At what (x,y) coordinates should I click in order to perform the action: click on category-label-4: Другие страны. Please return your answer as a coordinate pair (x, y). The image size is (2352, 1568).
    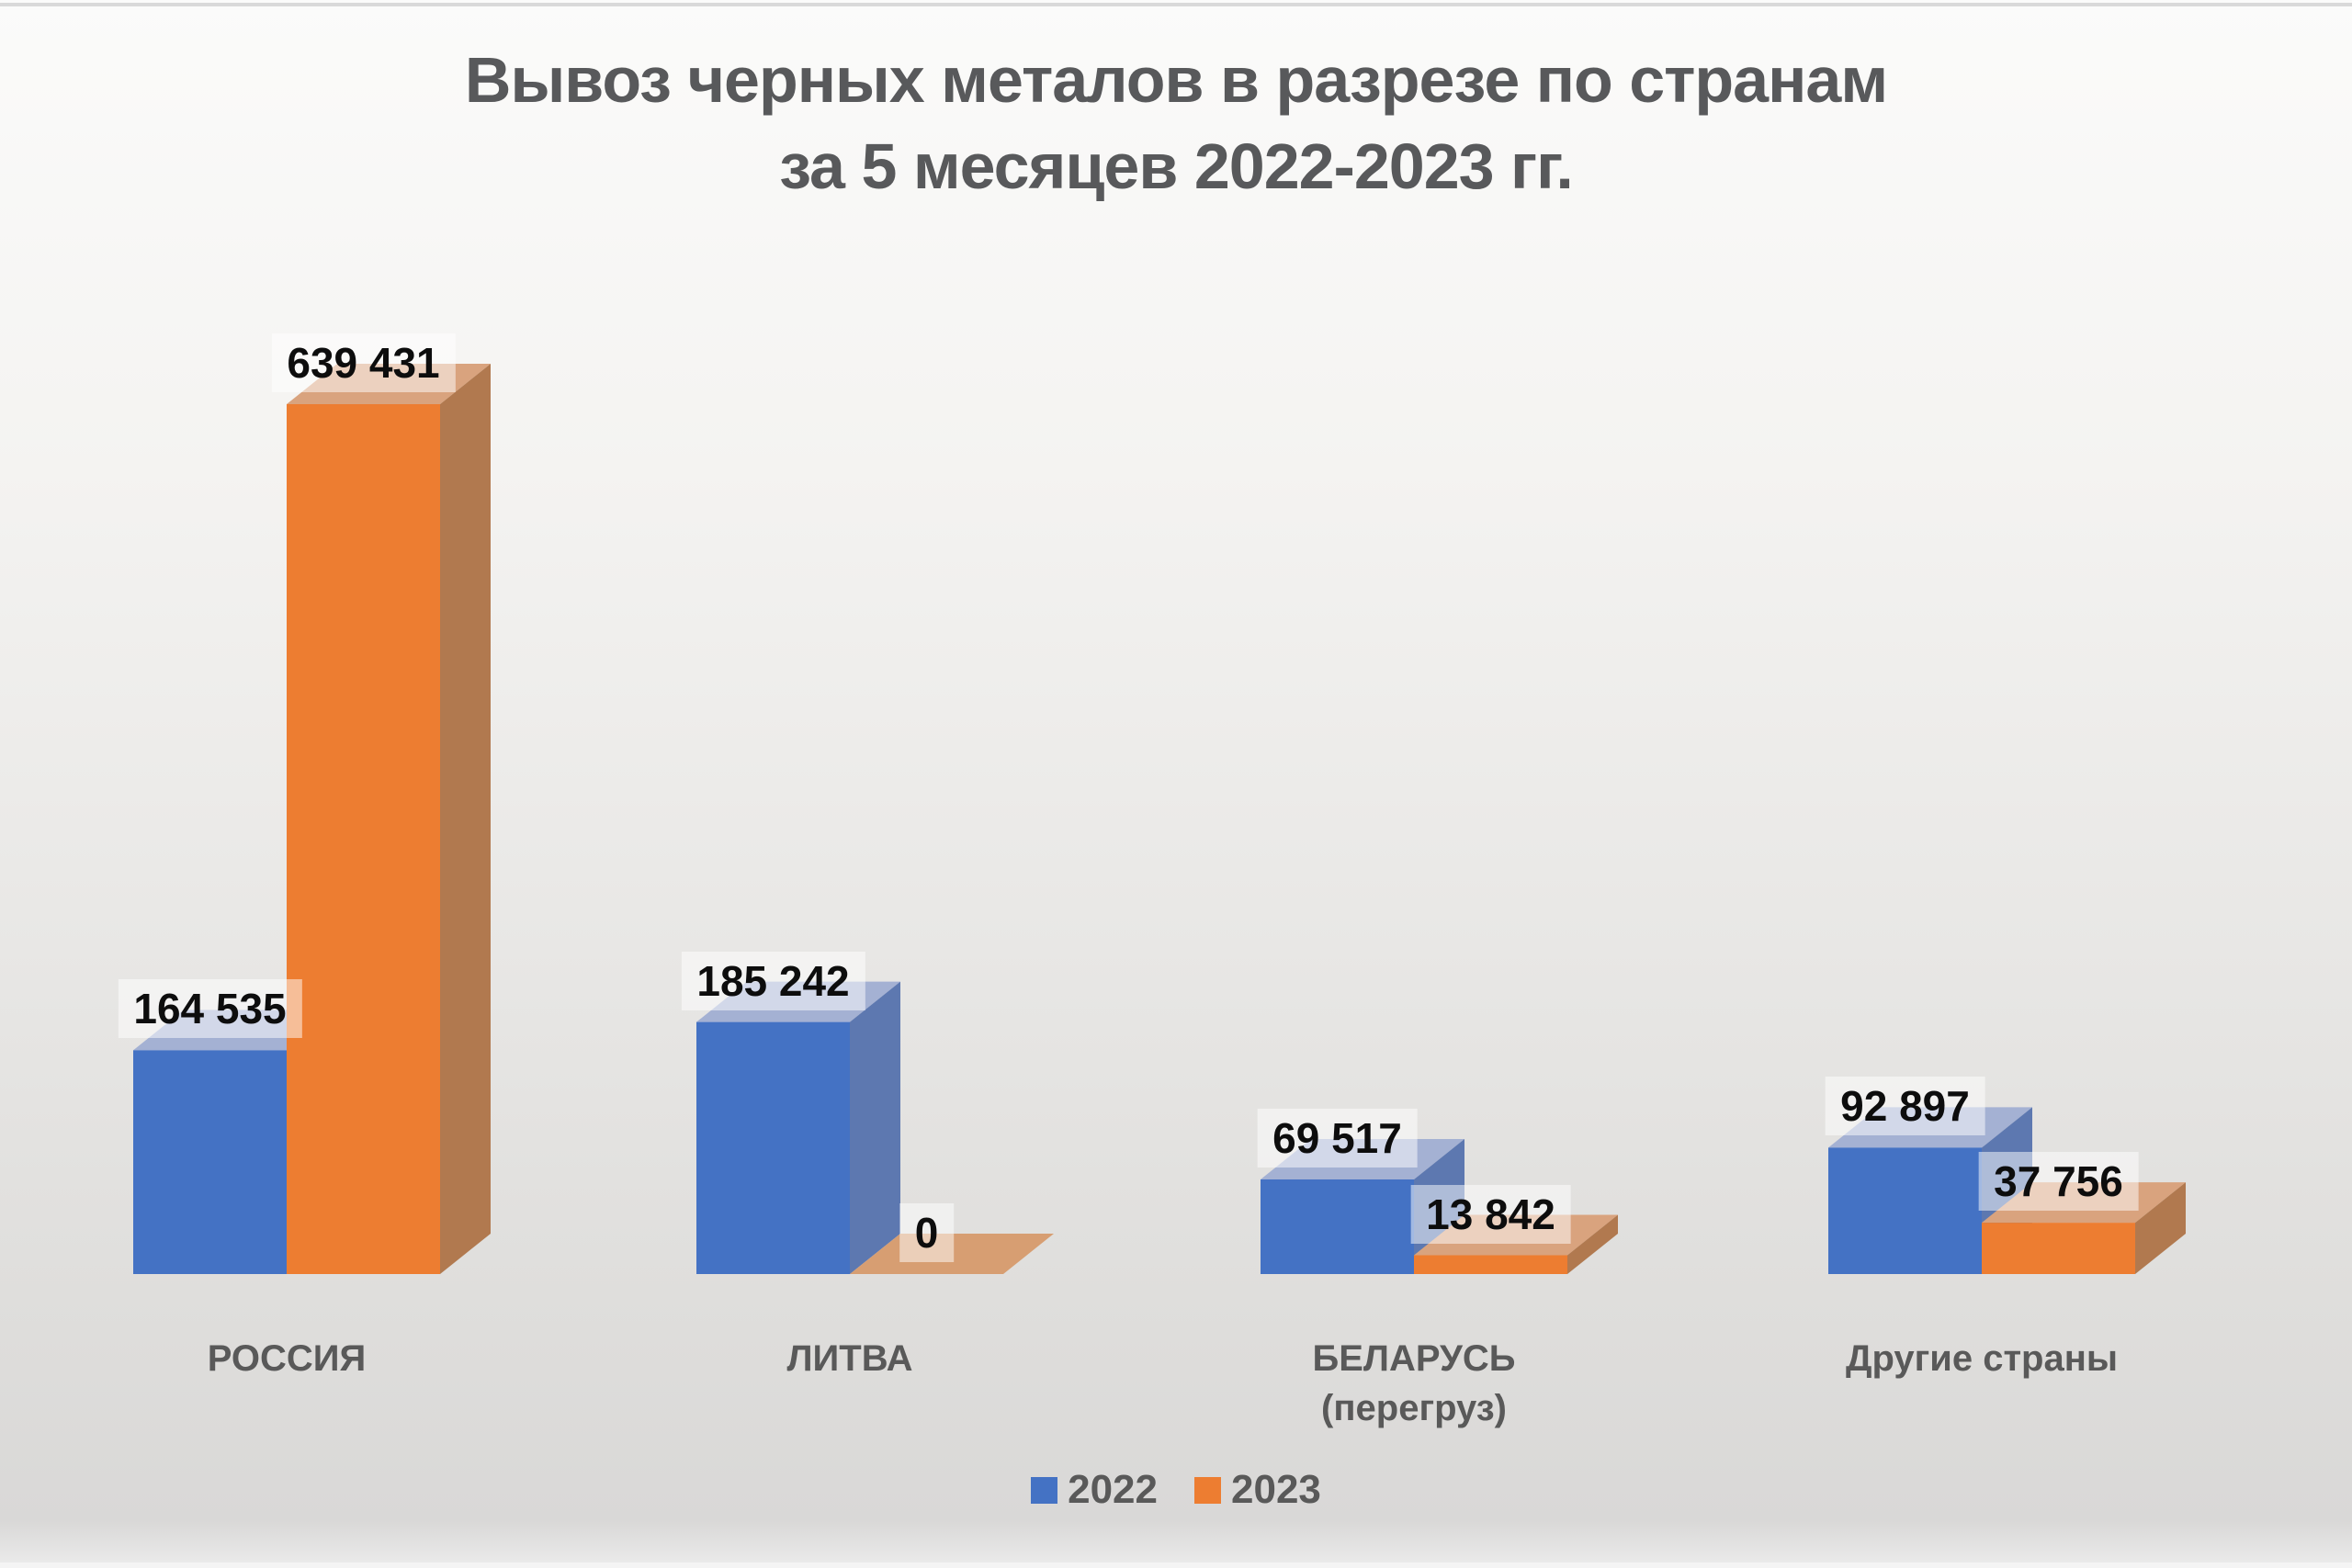
    Looking at the image, I should click on (1982, 1358).